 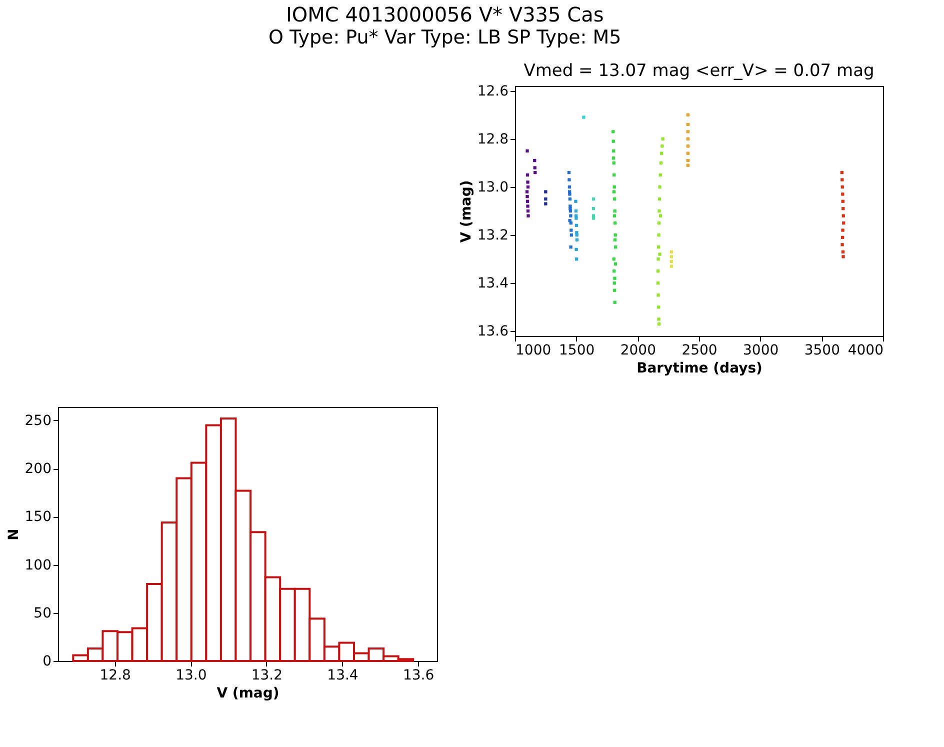 What do you see at coordinates (577, 350) in the screenshot?
I see `x-tick-label: 1500` at bounding box center [577, 350].